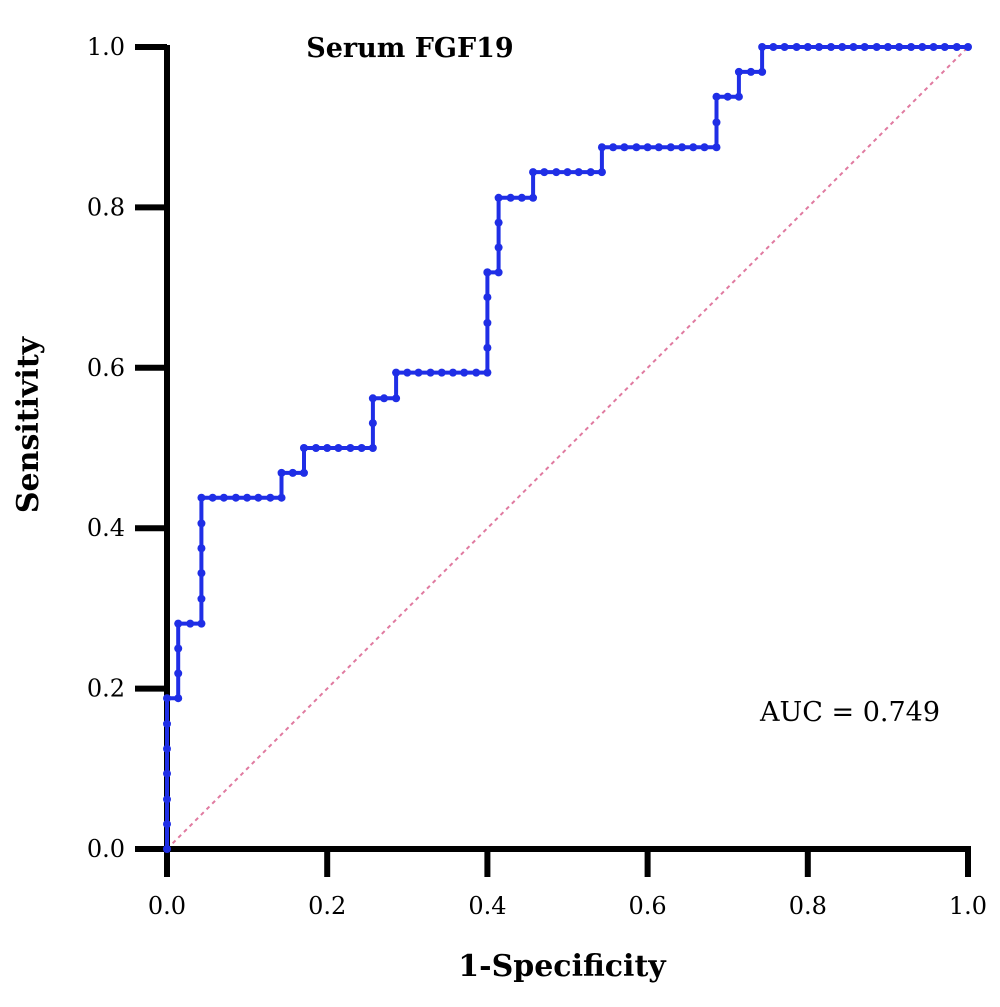 The width and height of the screenshot is (1000, 1007). Describe the element at coordinates (562, 966) in the screenshot. I see `x-axis-title: 1-Specificity` at that location.